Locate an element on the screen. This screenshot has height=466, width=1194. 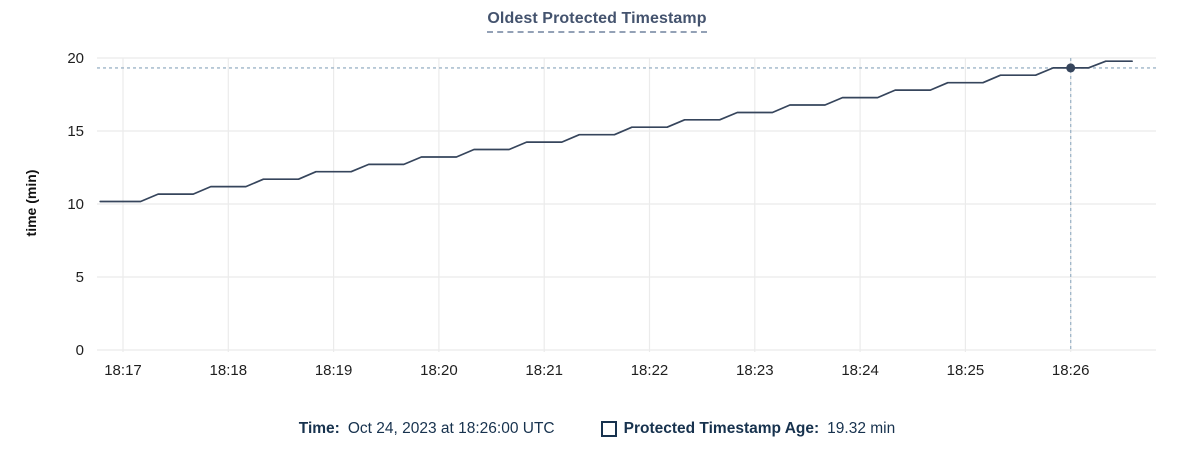
x-tick-label: 18:18 is located at coordinates (229, 370).